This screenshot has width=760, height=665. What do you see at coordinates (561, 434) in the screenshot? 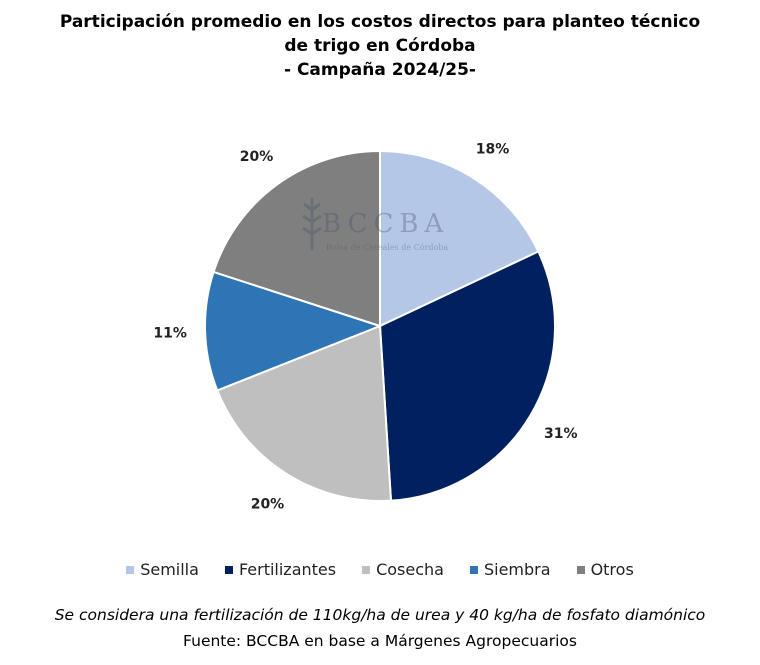
I see `data-label-fertilizantes: 31%` at bounding box center [561, 434].